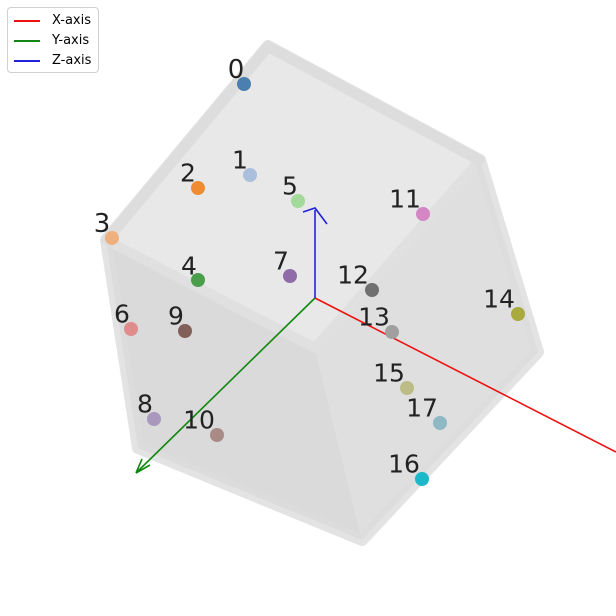 The width and height of the screenshot is (616, 616). I want to click on point-label-10: 10, so click(199, 420).